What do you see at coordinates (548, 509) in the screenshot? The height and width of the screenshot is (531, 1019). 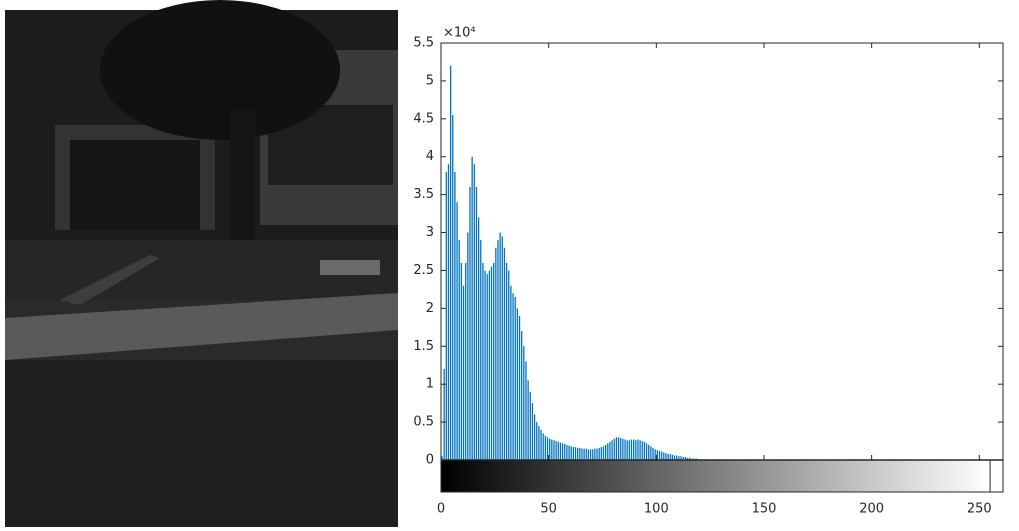 I see `x-tick-label: 50` at bounding box center [548, 509].